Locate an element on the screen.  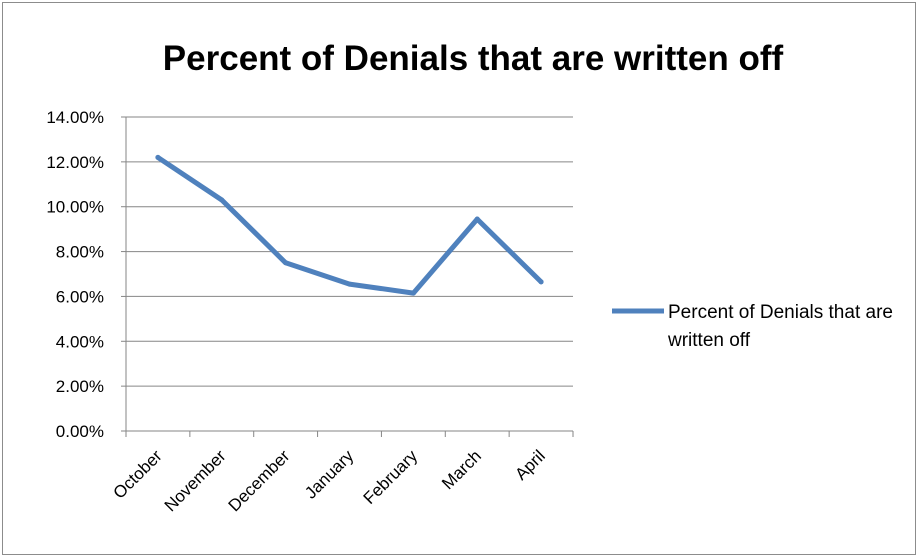
x-tick-label: April is located at coordinates (529, 464).